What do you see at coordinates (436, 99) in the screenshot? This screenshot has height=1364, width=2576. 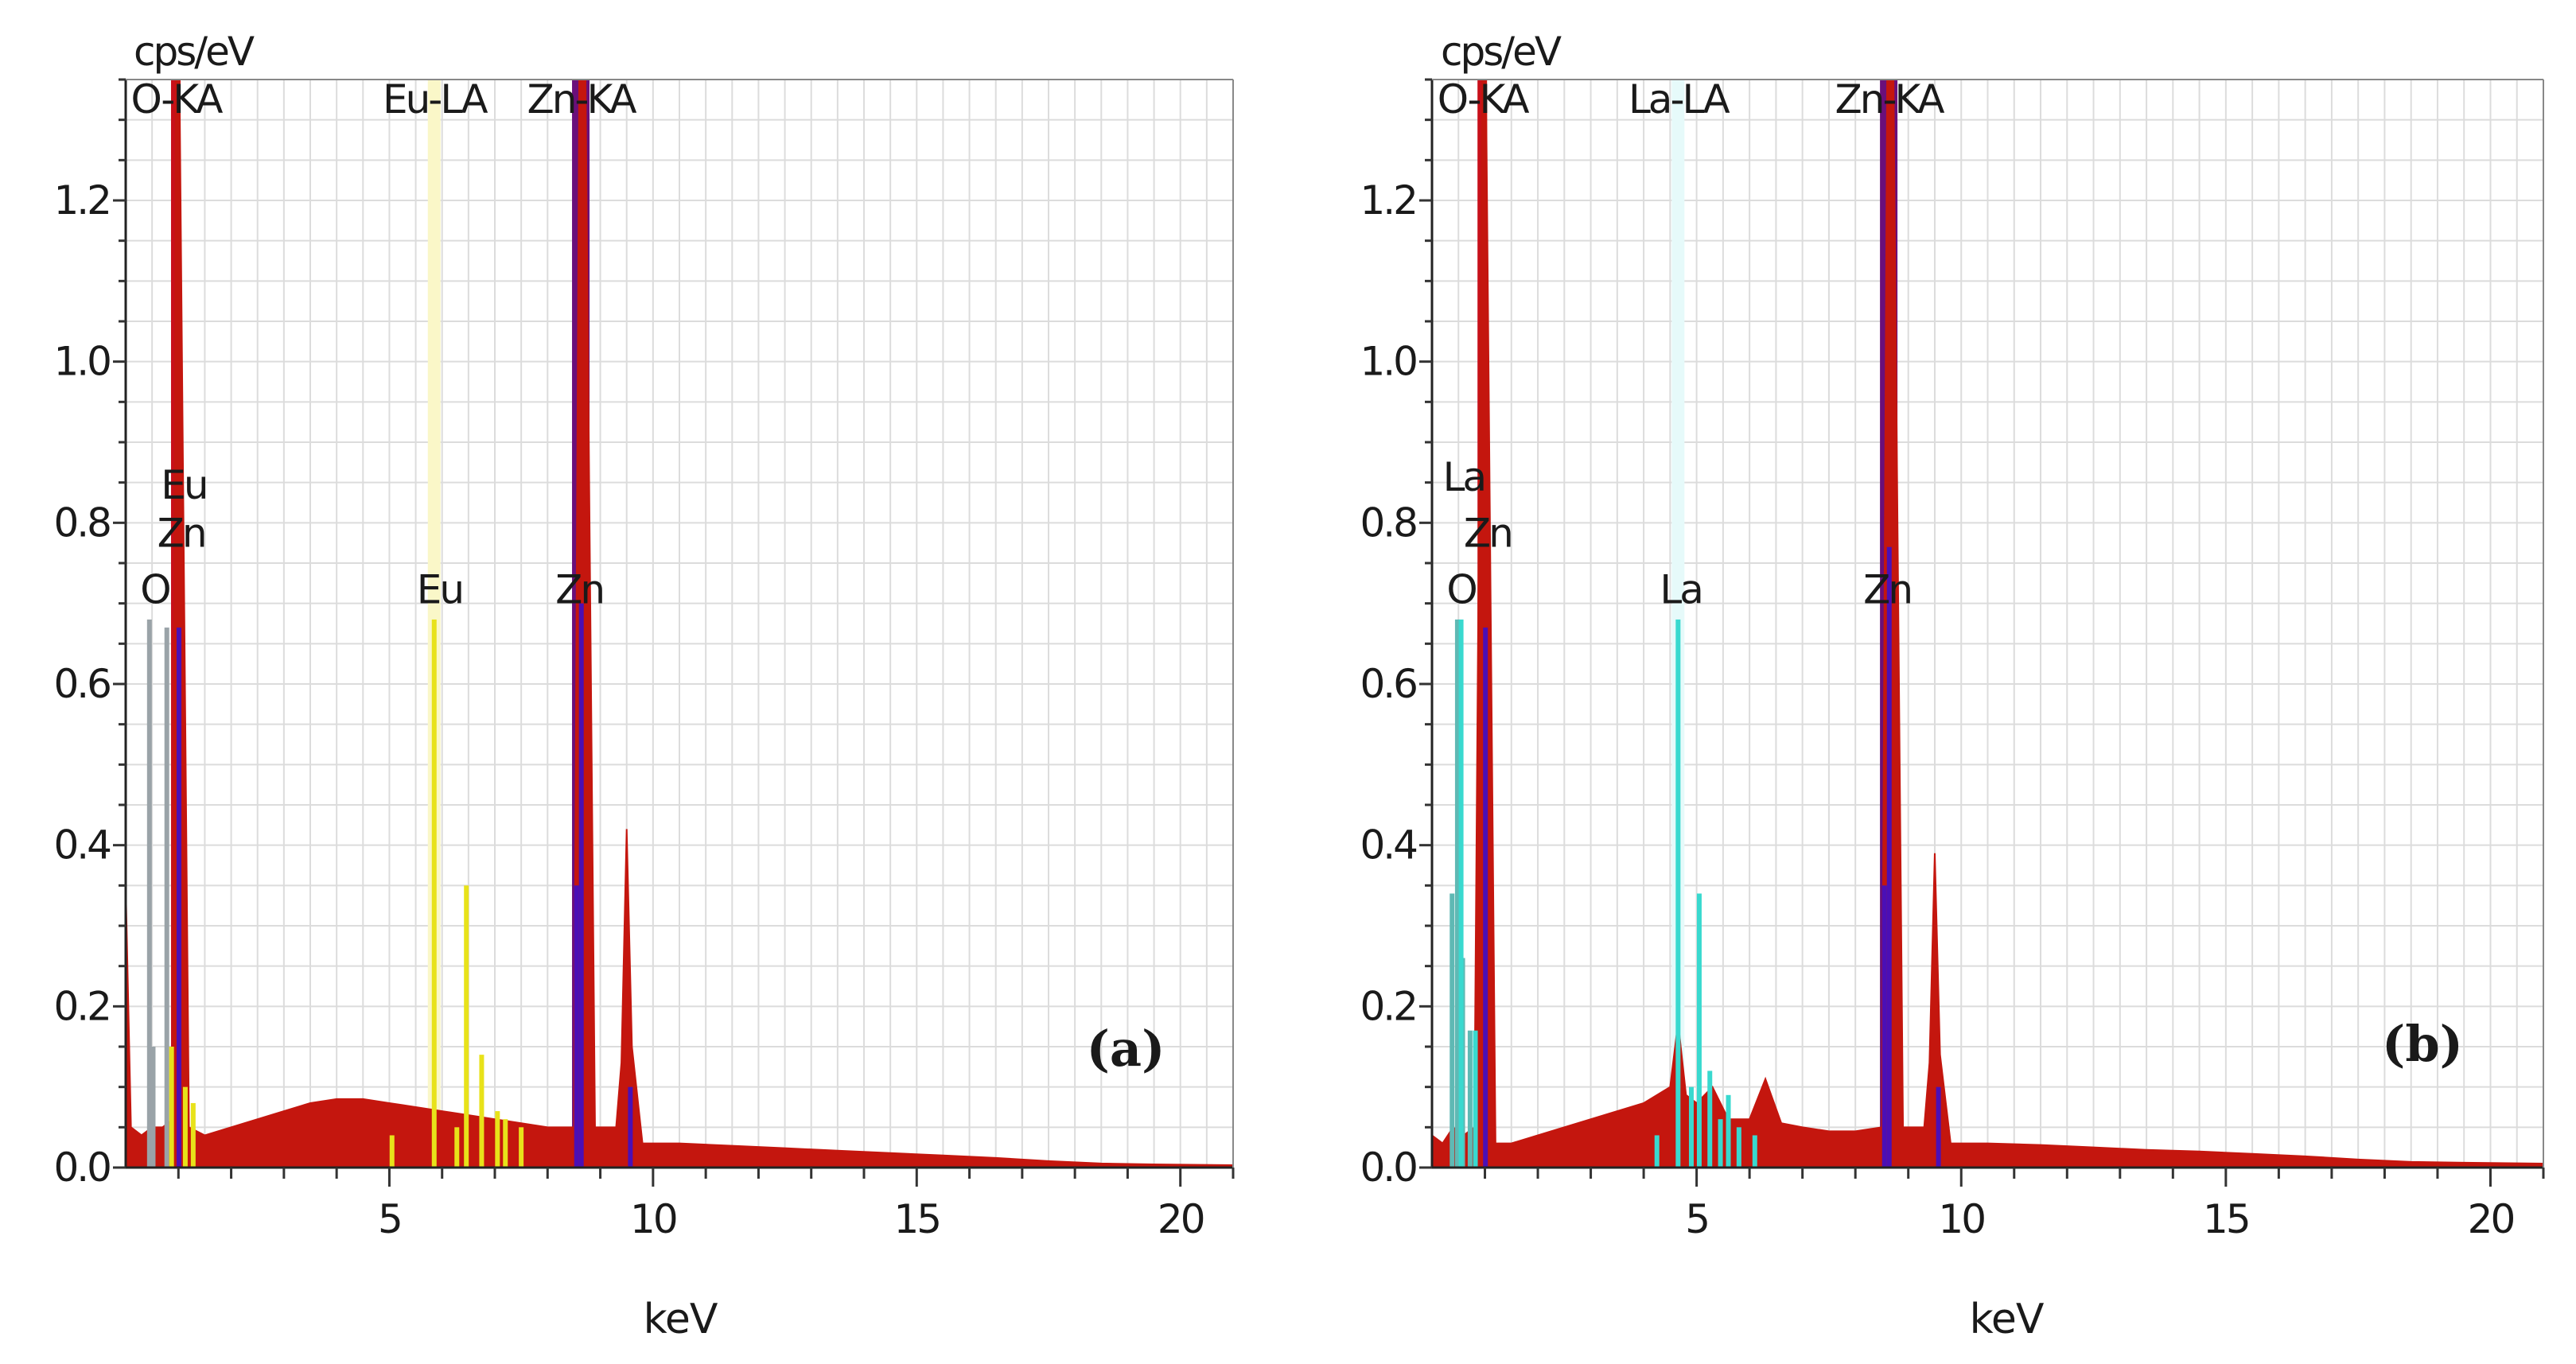 I see `marker-label: Eu-LA` at bounding box center [436, 99].